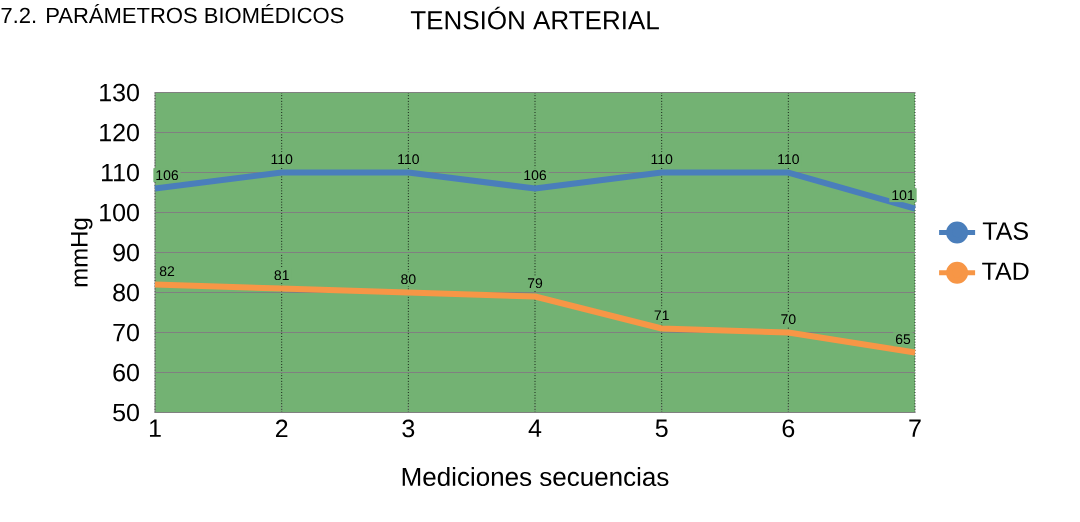  What do you see at coordinates (535, 428) in the screenshot?
I see `x-tick-label: 4` at bounding box center [535, 428].